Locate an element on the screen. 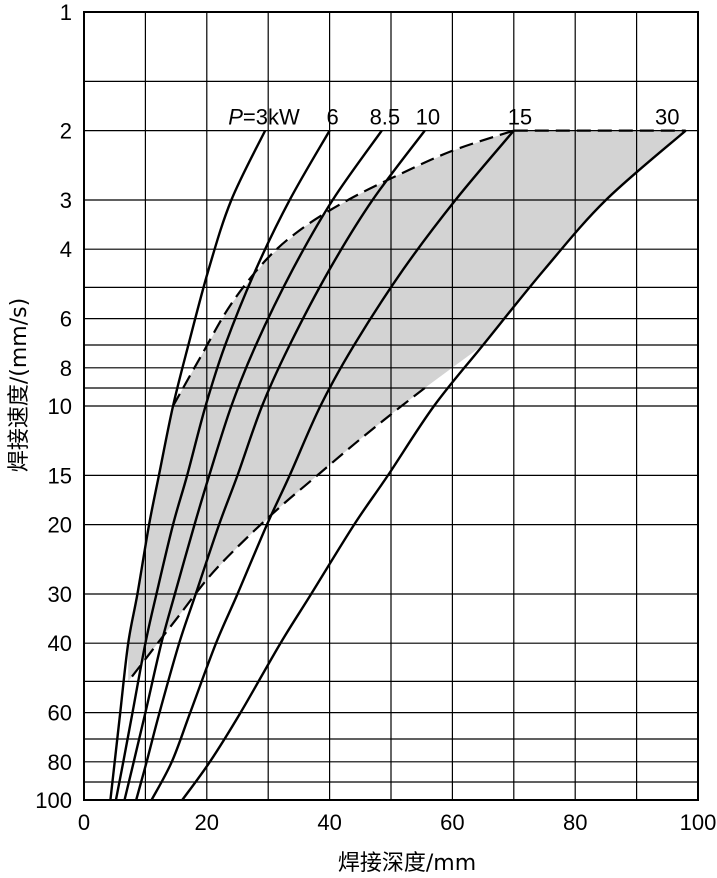 The height and width of the screenshot is (878, 717). series-label-15: 15 is located at coordinates (520, 117).